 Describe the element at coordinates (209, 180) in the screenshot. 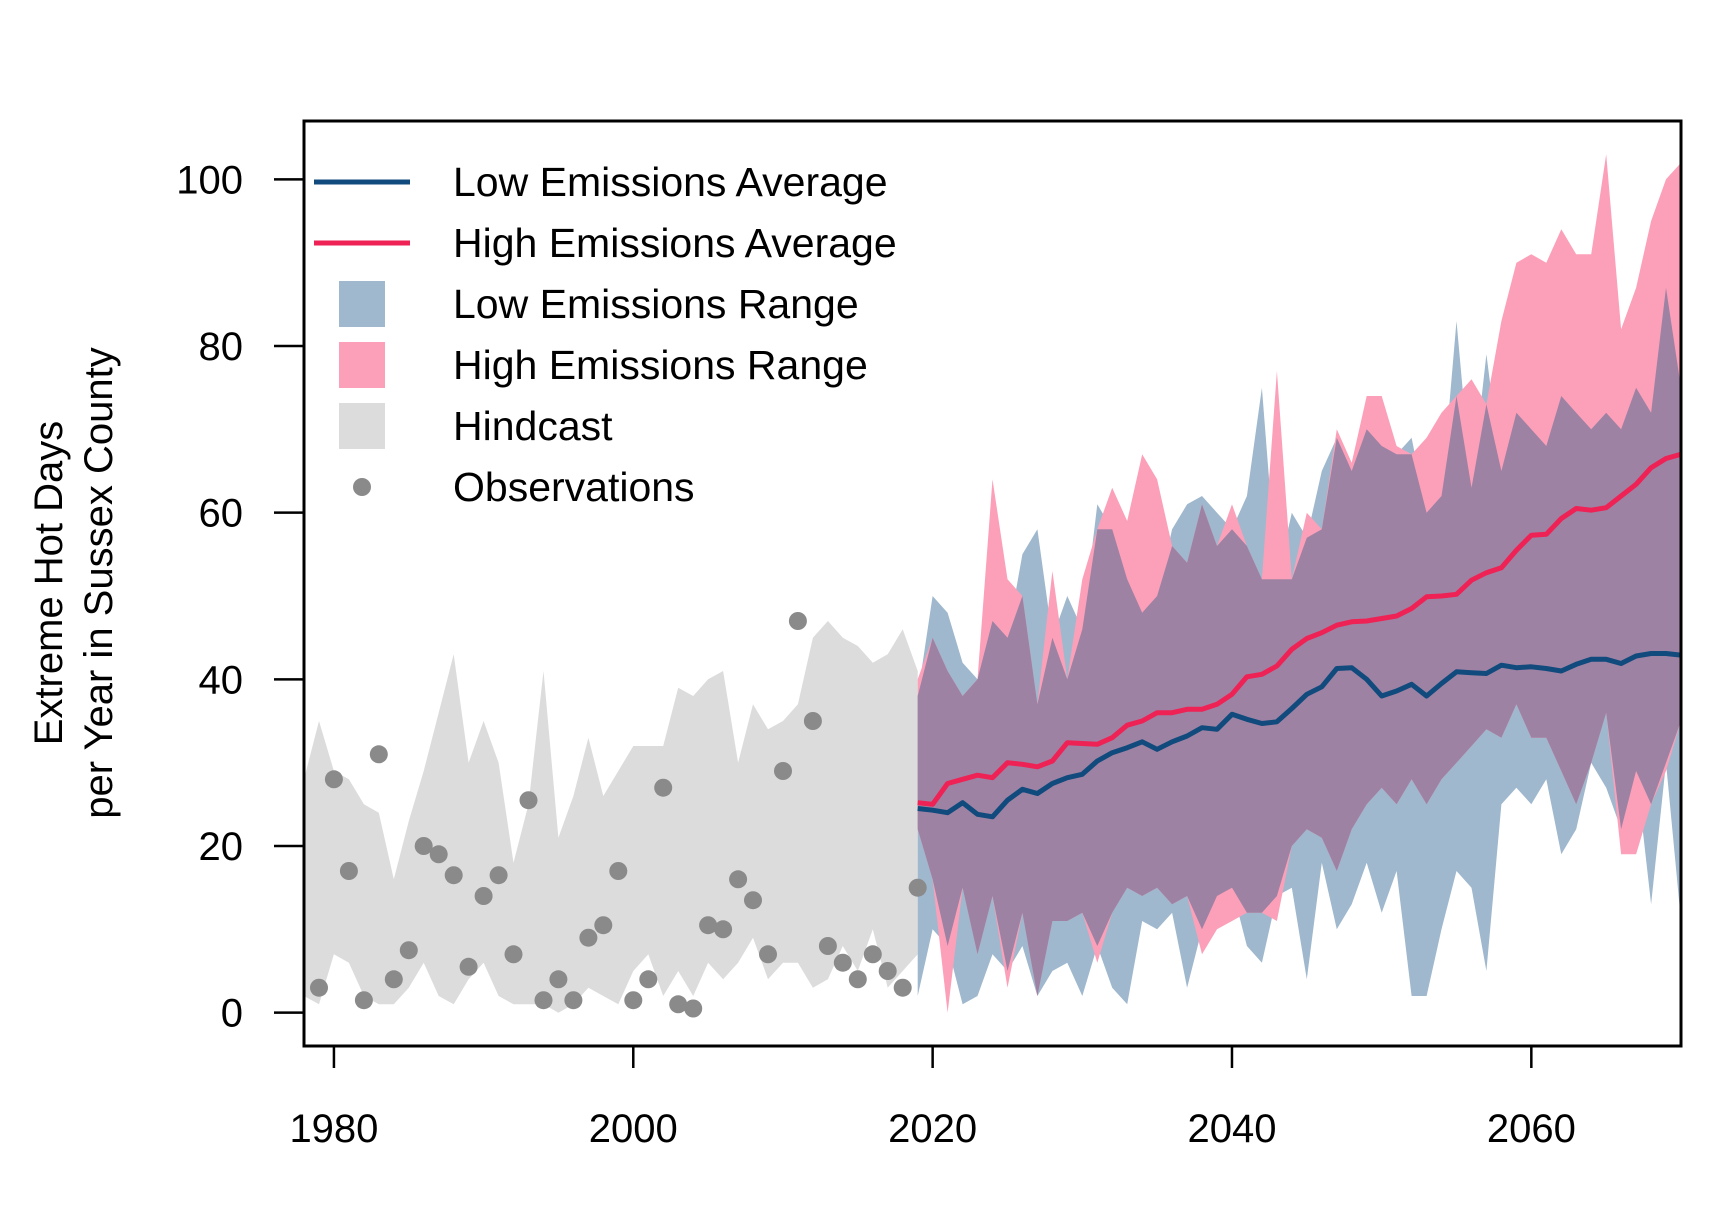

I see `y-tick-label: 100` at that location.